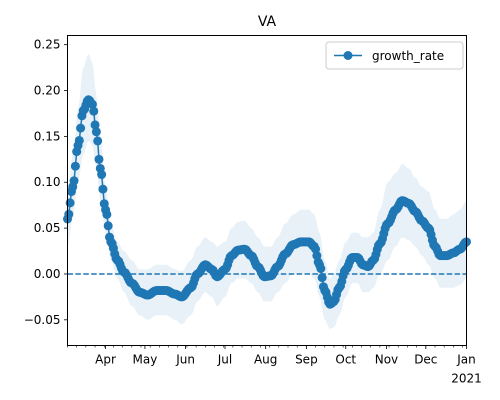 This screenshot has width=500, height=400. What do you see at coordinates (267, 22) in the screenshot?
I see `chart-title: VA` at bounding box center [267, 22].